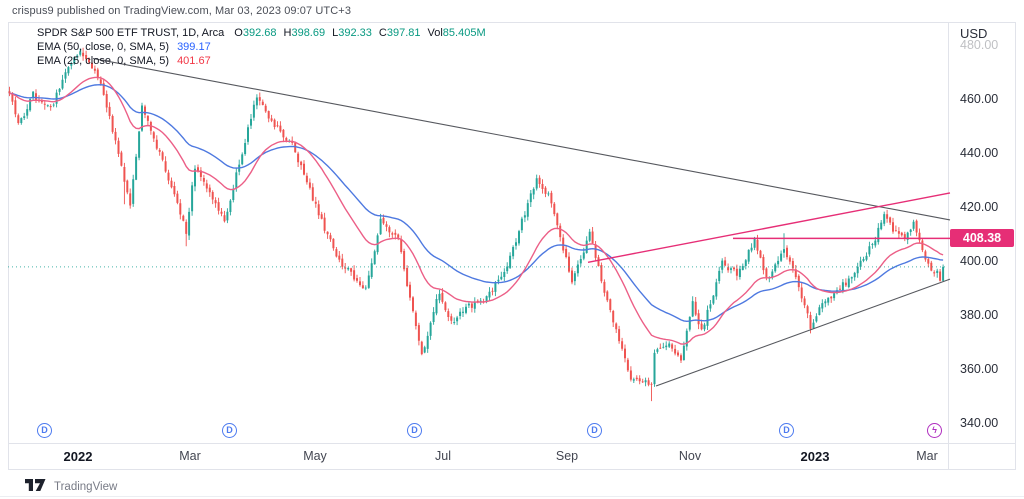 This screenshot has width=1024, height=499. Describe the element at coordinates (979, 423) in the screenshot. I see `price-tick: 340.00` at that location.